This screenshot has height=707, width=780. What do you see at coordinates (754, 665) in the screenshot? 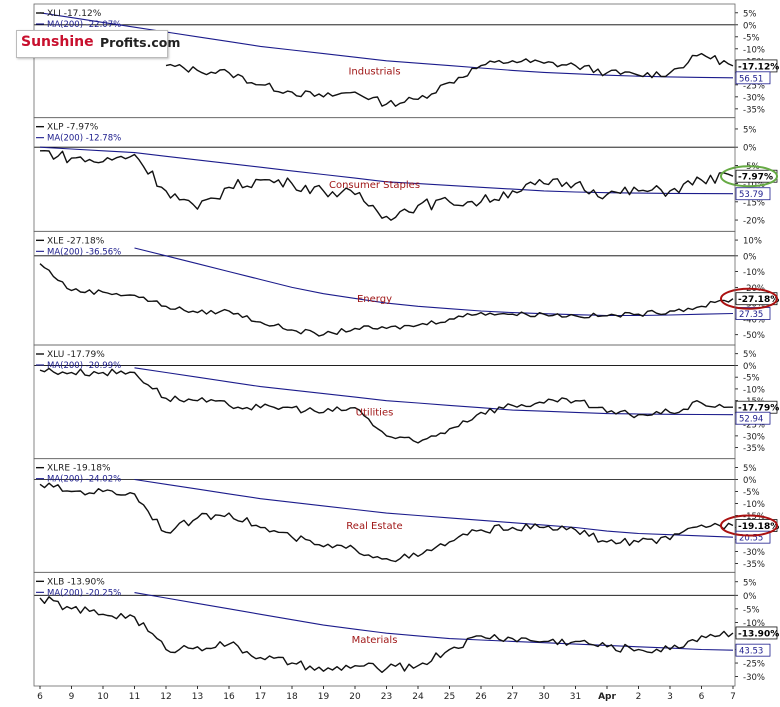
I see `y-tick-label: -25%` at bounding box center [754, 665].